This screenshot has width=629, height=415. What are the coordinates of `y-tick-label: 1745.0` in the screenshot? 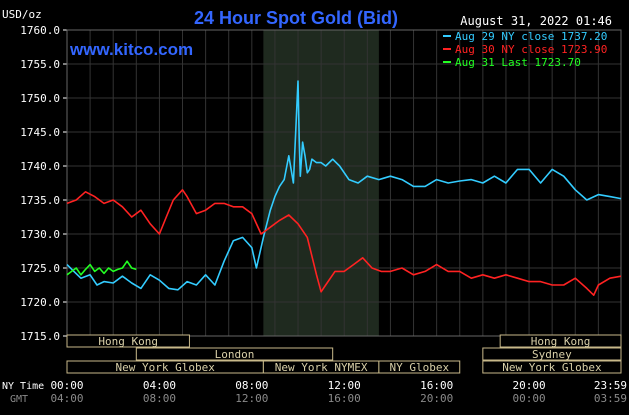 It's located at (40, 132).